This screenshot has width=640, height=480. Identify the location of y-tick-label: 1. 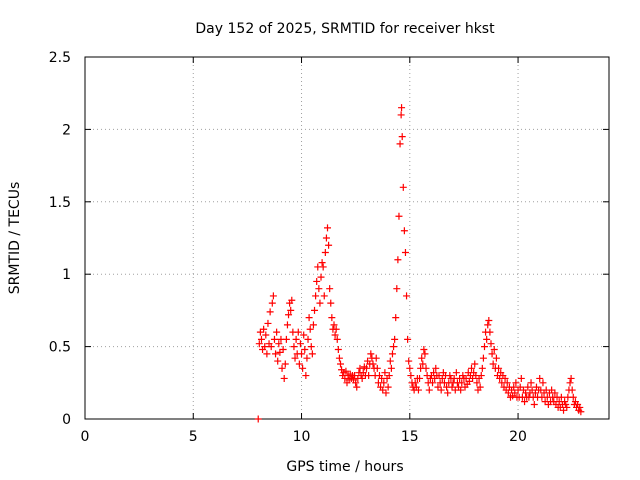
(66, 275).